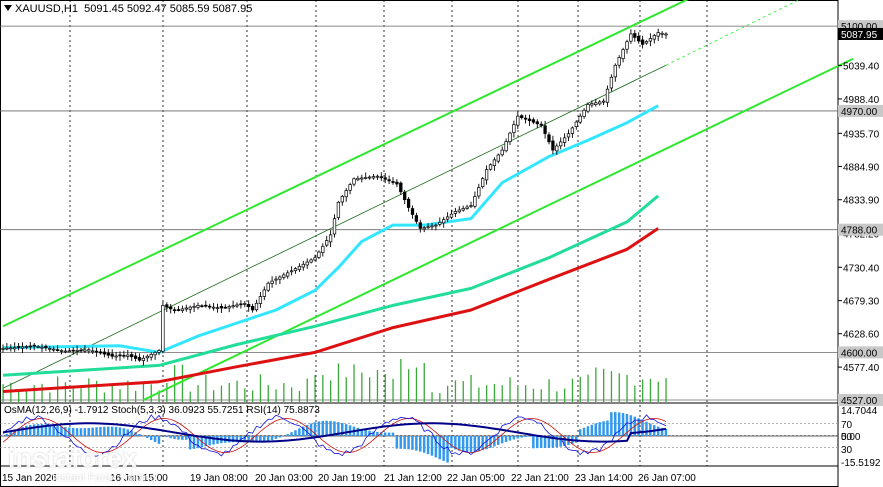  I want to click on osc-scale-label: 30, so click(847, 450).